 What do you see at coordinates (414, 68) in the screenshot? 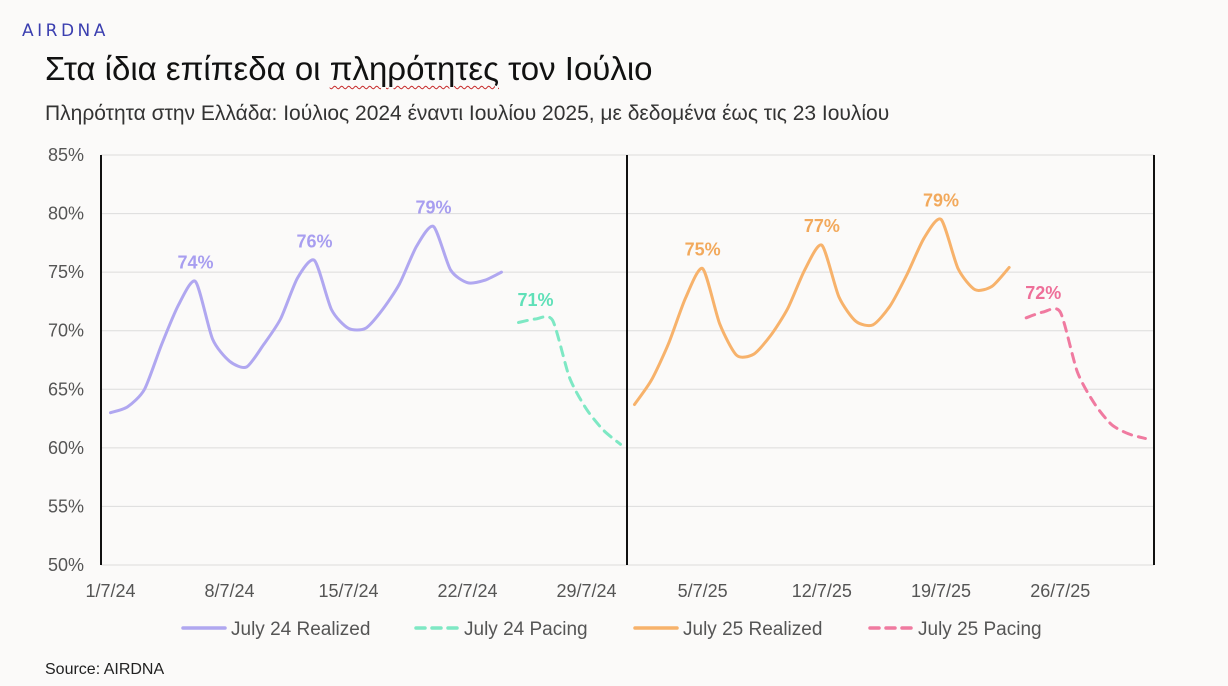
I see `title-part-2: πληρότητες` at bounding box center [414, 68].